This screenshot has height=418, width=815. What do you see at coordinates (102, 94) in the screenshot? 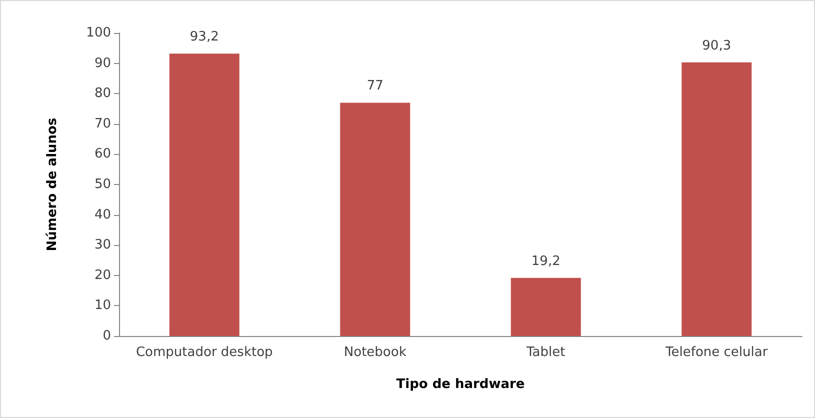
I see `y-tick-label: 80` at bounding box center [102, 94].